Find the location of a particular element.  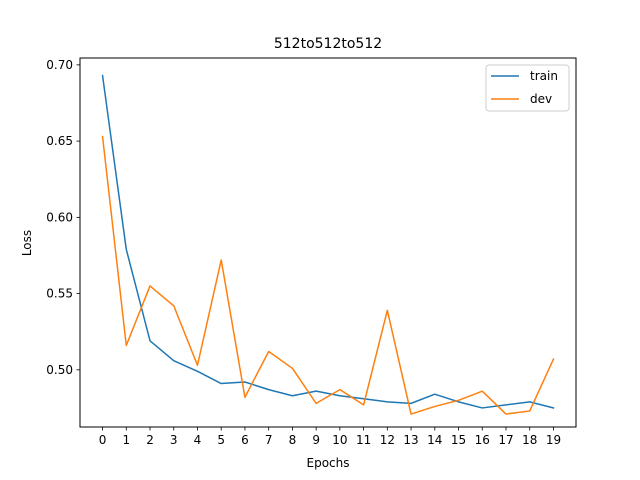

x-tick-label: 13 is located at coordinates (410, 440).